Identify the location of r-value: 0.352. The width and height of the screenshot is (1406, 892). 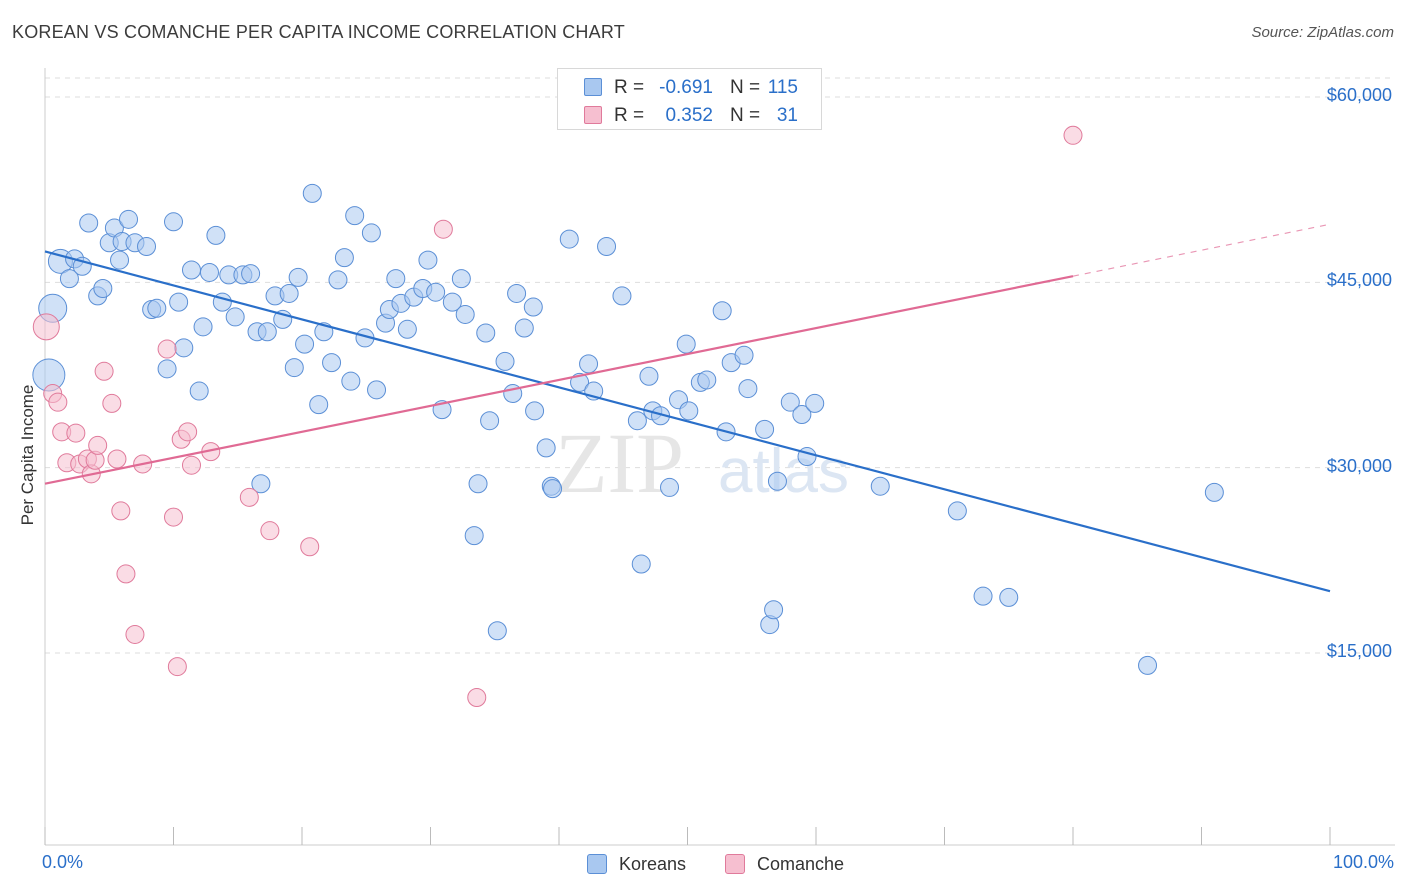
(689, 115).